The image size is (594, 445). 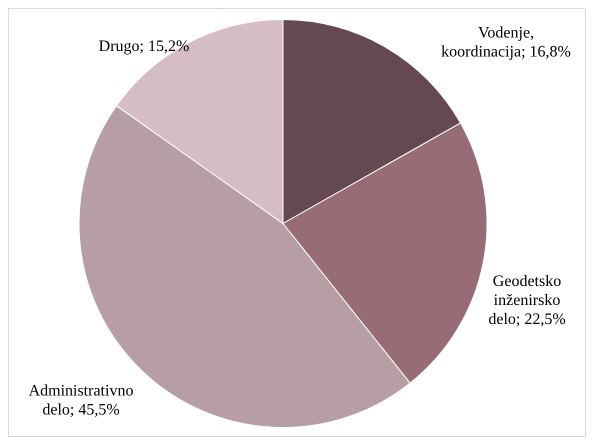 What do you see at coordinates (527, 300) in the screenshot?
I see `slice-label: Geodetsko inženirsko delo; 22,5%` at bounding box center [527, 300].